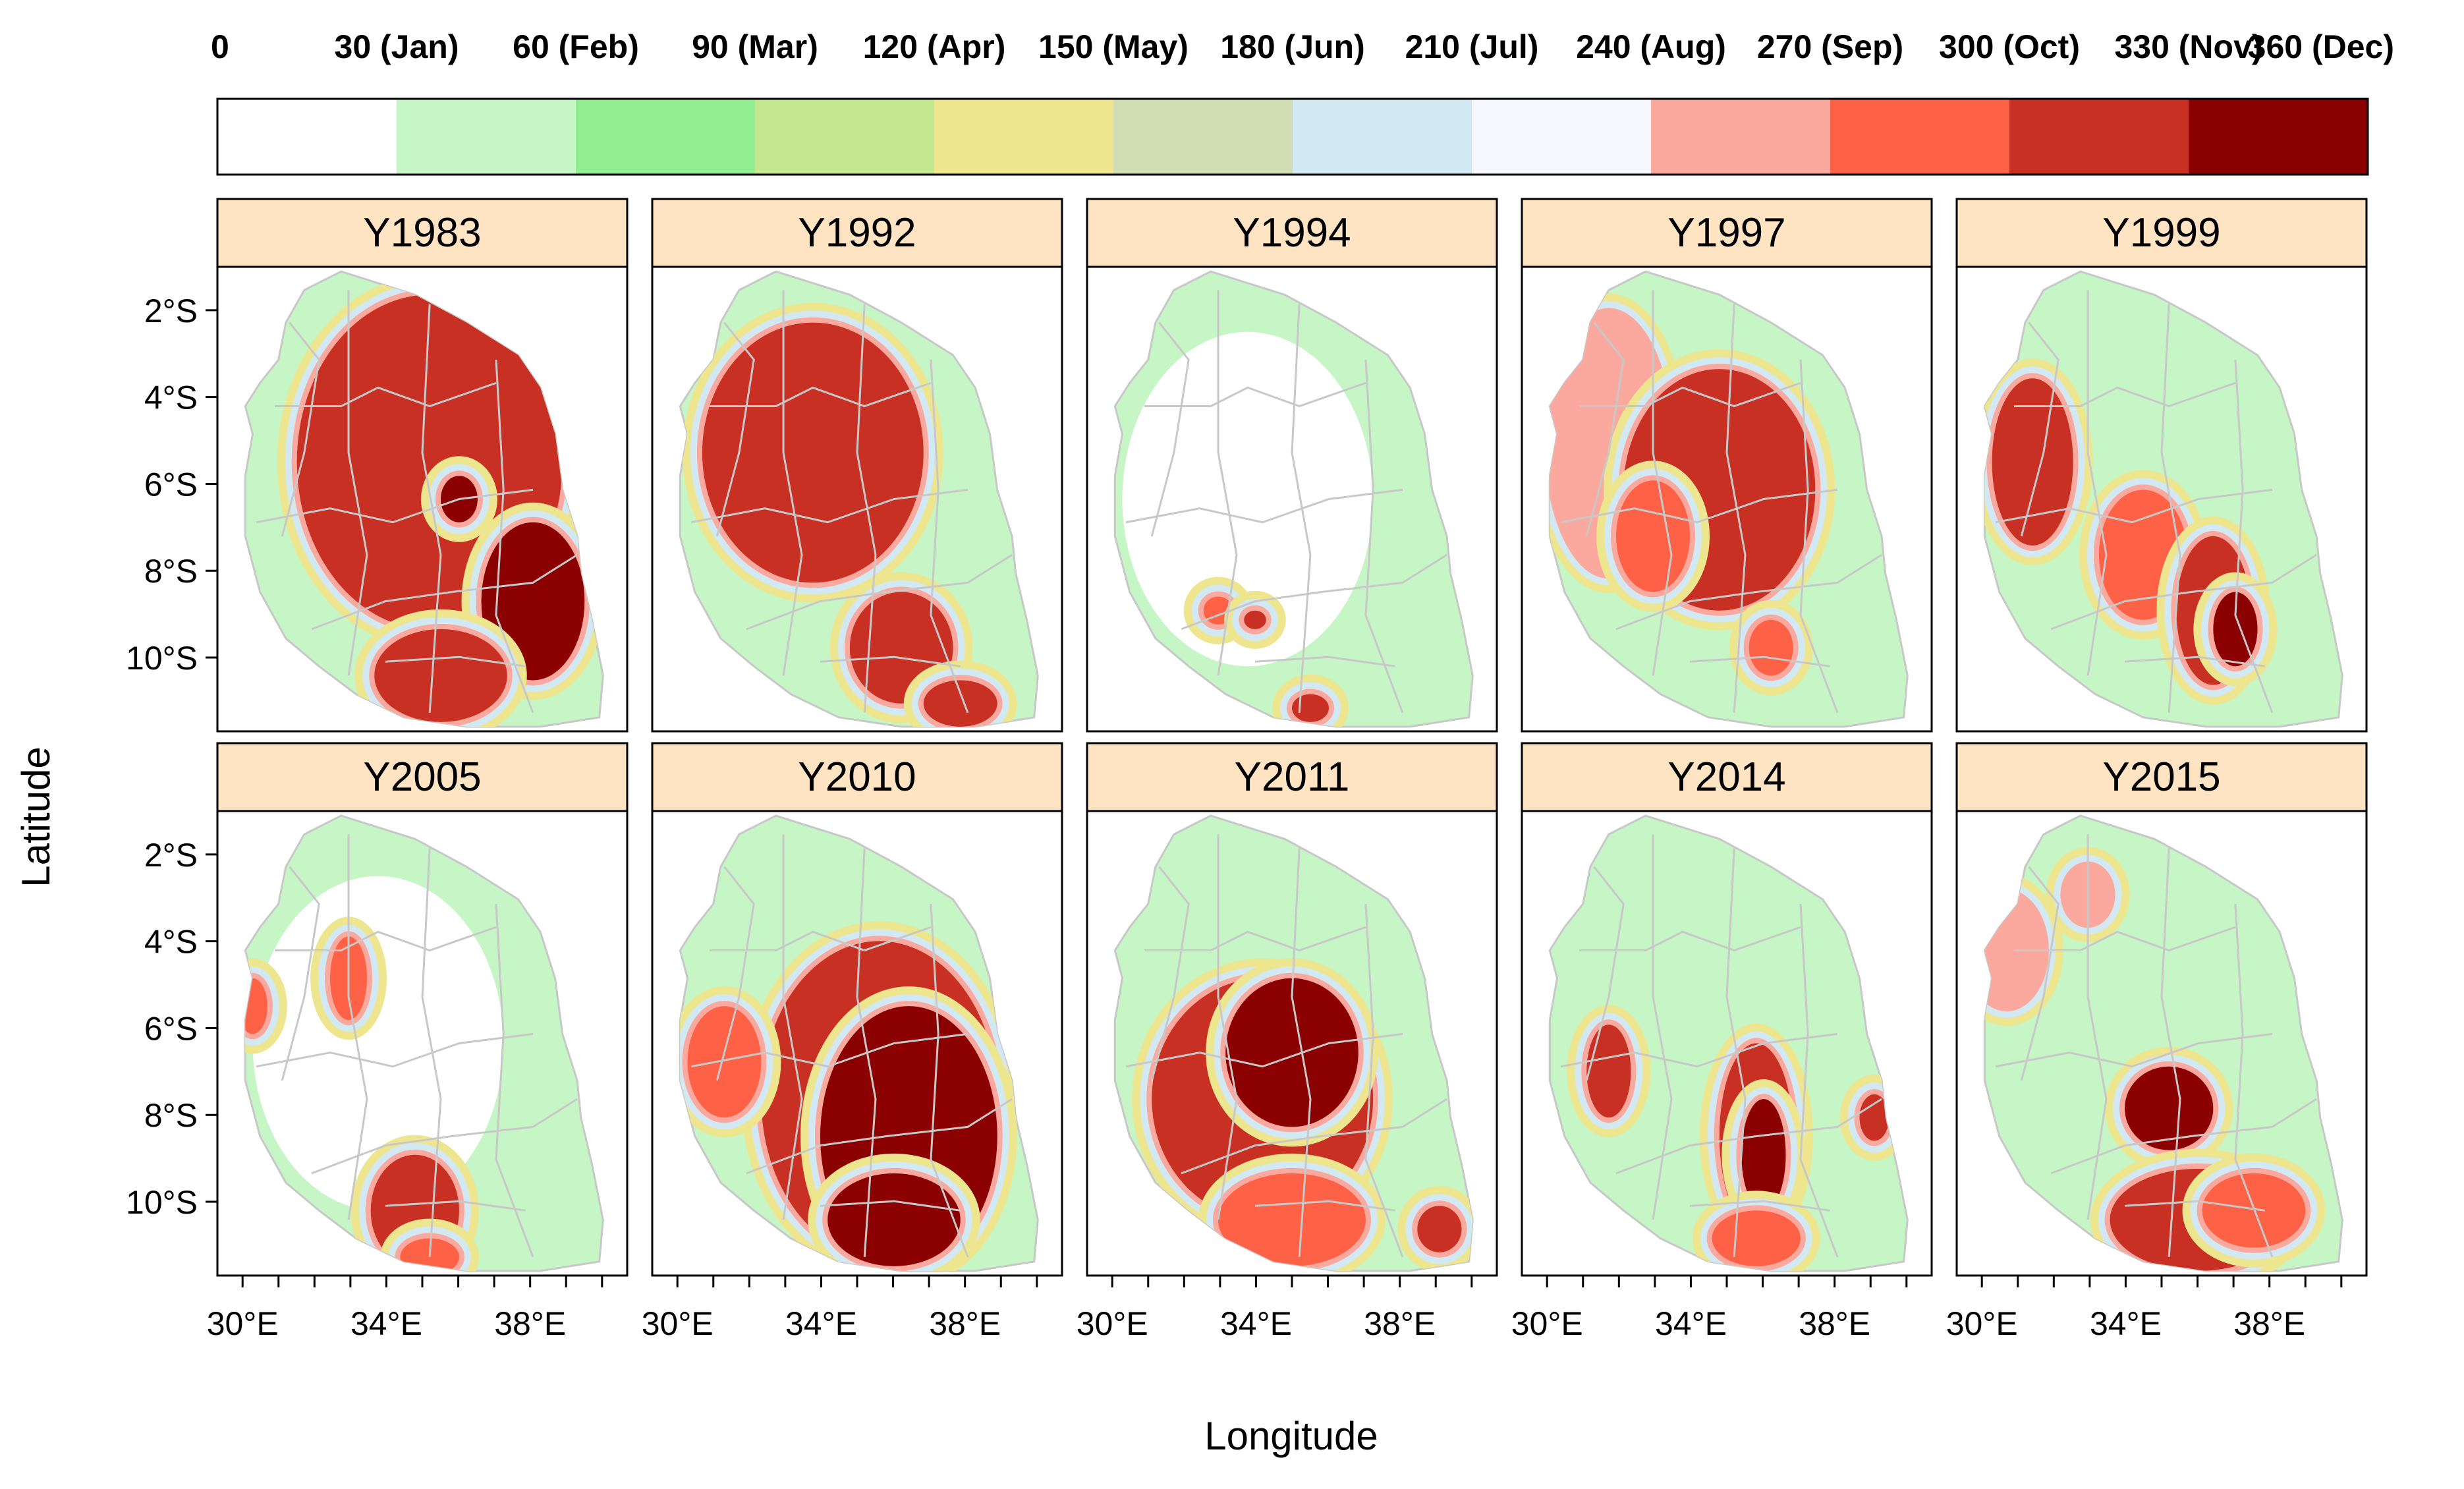 The width and height of the screenshot is (2464, 1489). What do you see at coordinates (171, 571) in the screenshot?
I see `y-tick-label: 8°S` at bounding box center [171, 571].